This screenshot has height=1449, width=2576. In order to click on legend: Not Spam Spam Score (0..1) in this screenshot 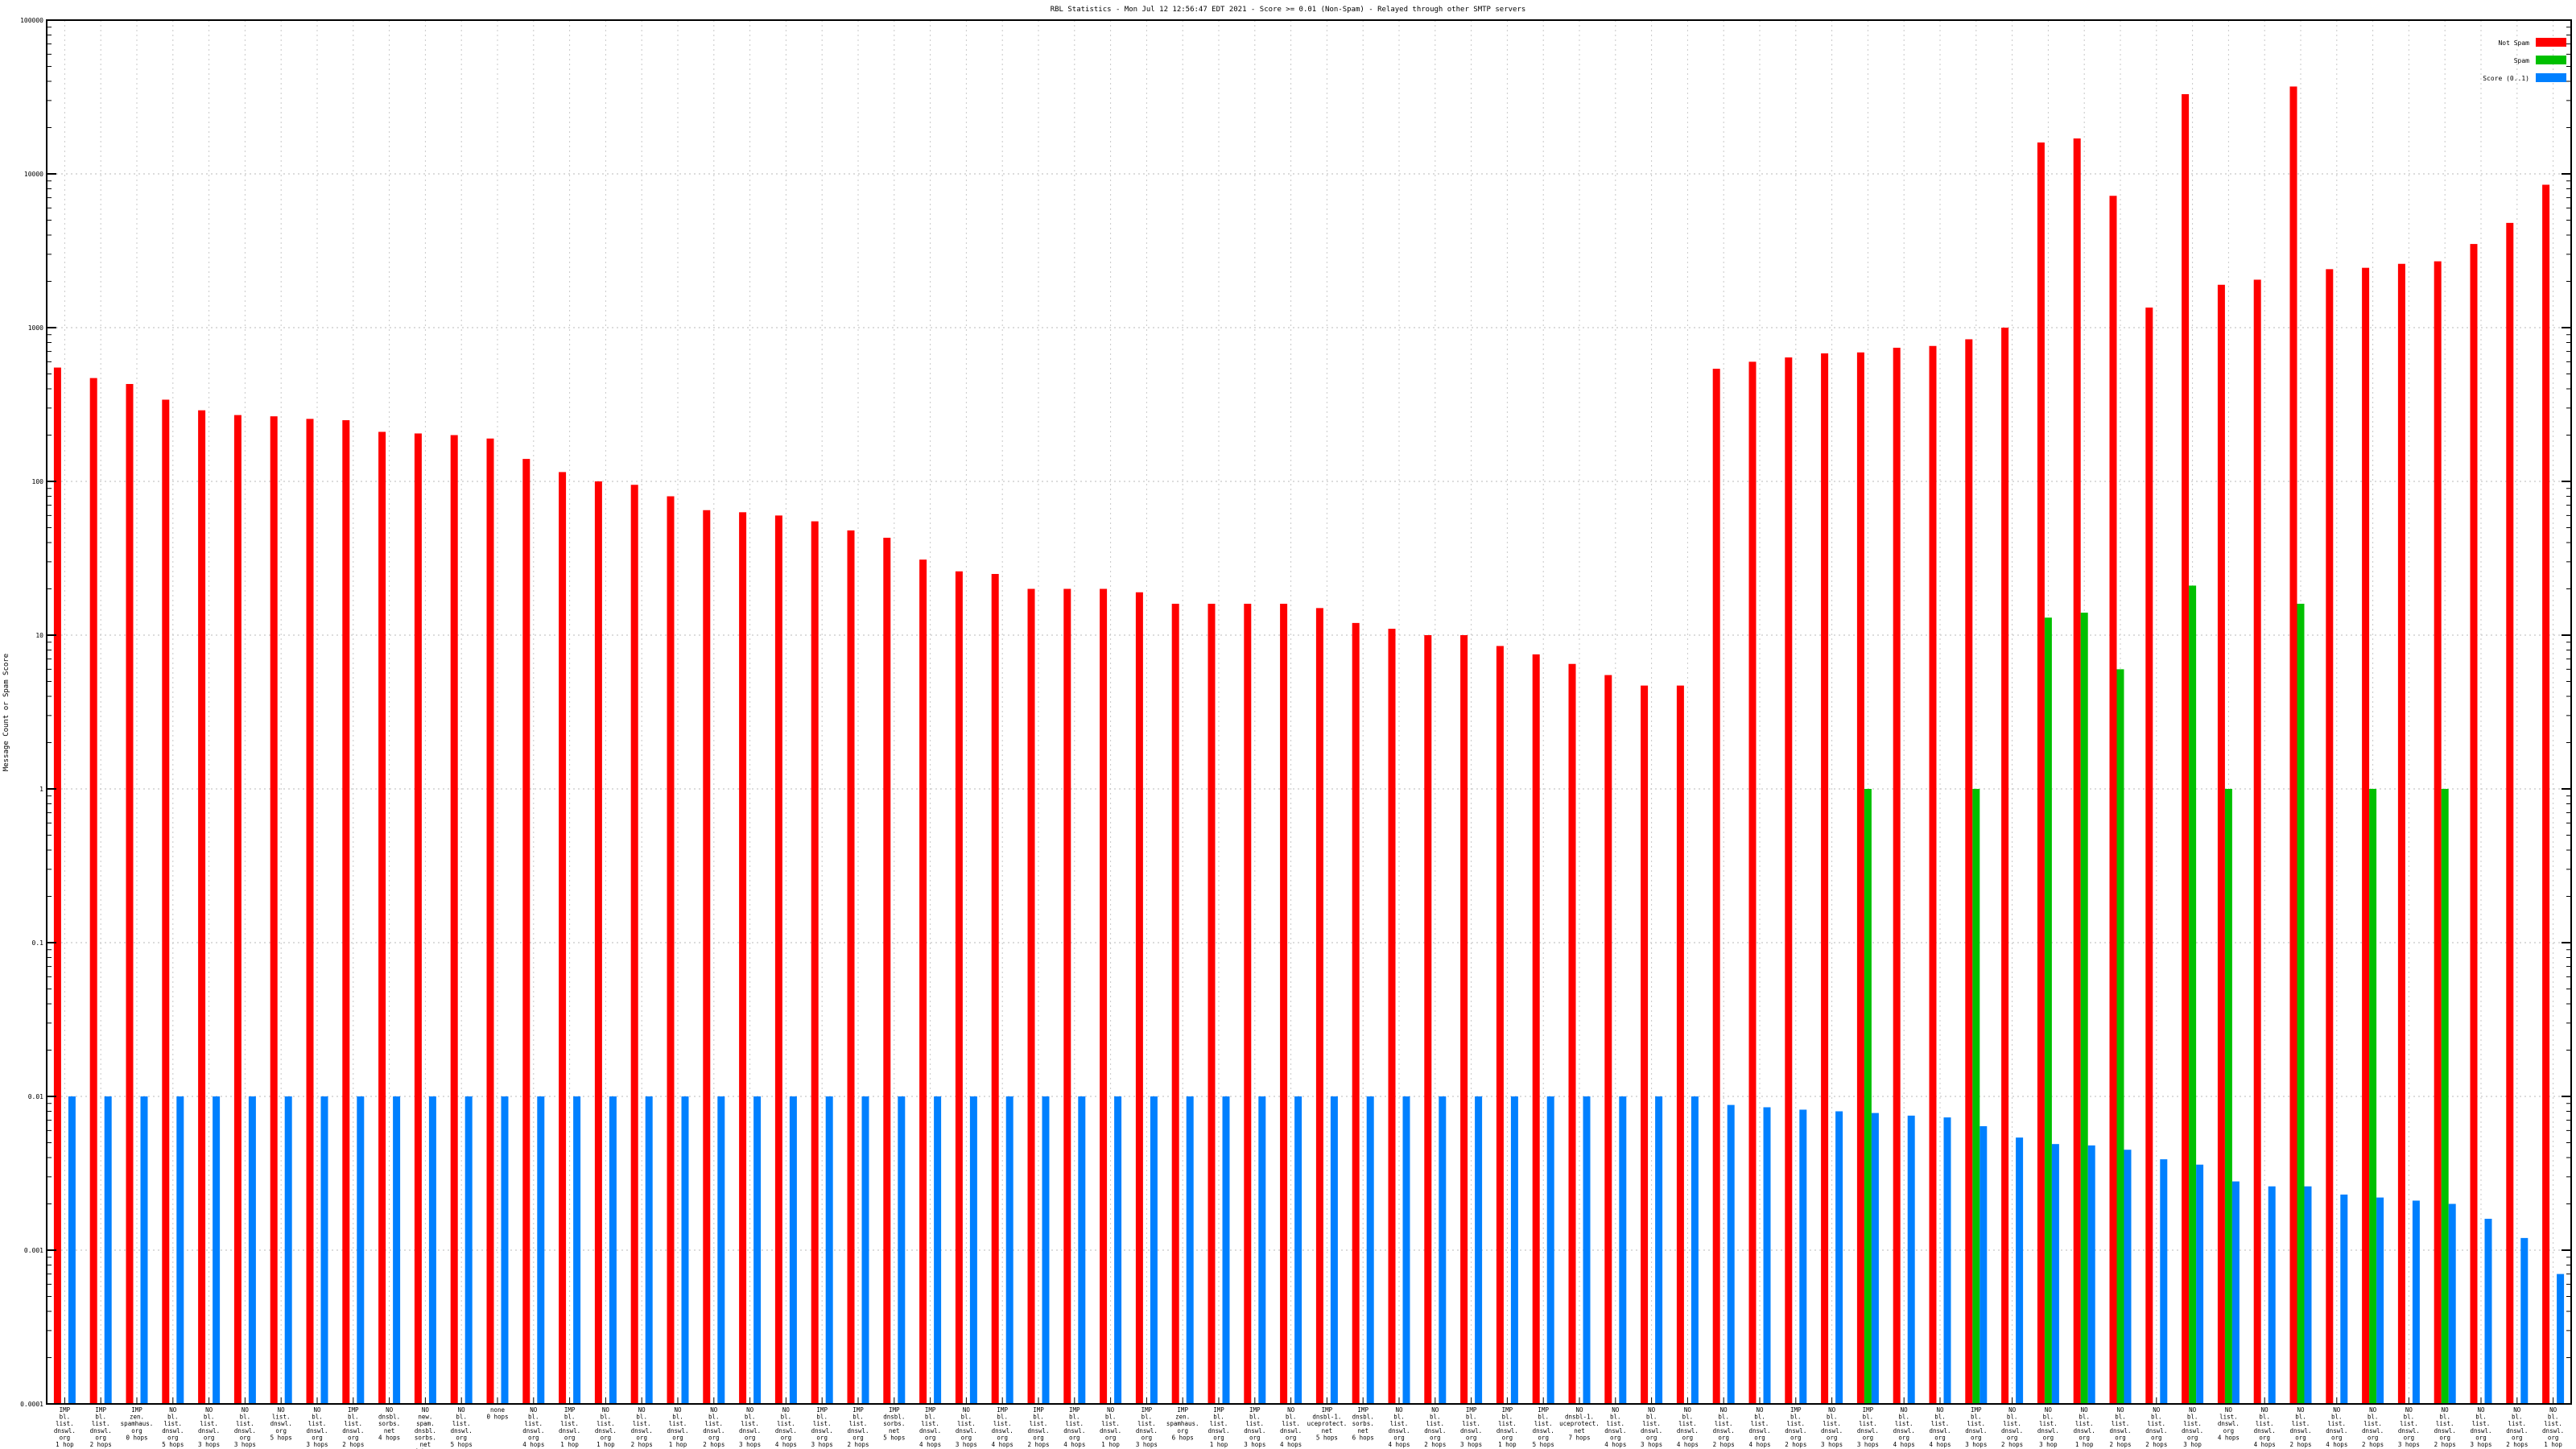, I will do `click(2524, 60)`.